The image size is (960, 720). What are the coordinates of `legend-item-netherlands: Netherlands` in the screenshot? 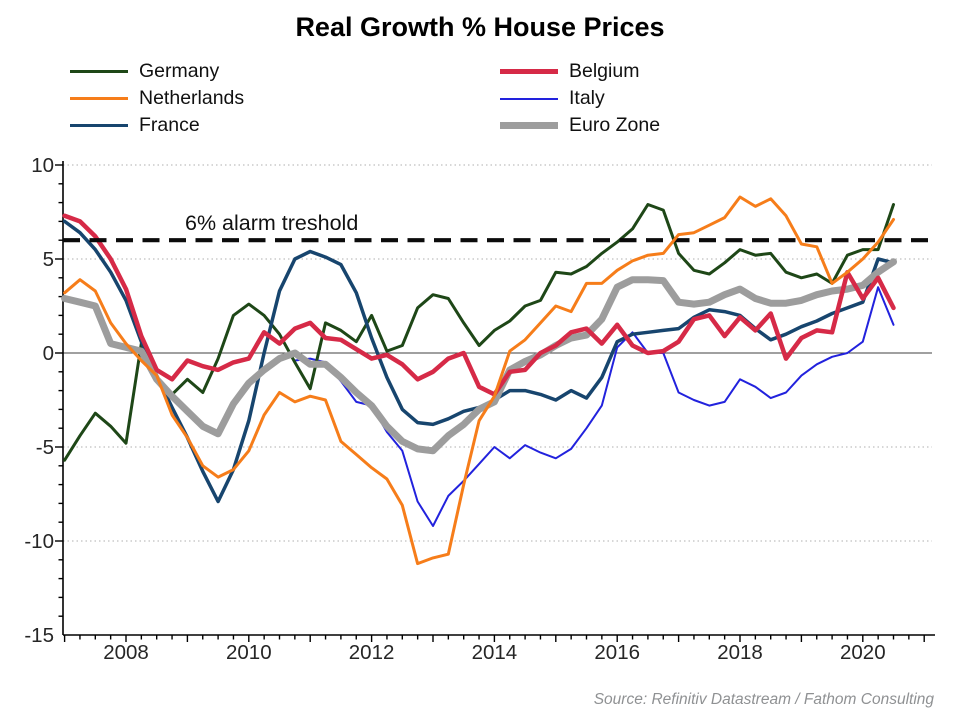 It's located at (157, 98).